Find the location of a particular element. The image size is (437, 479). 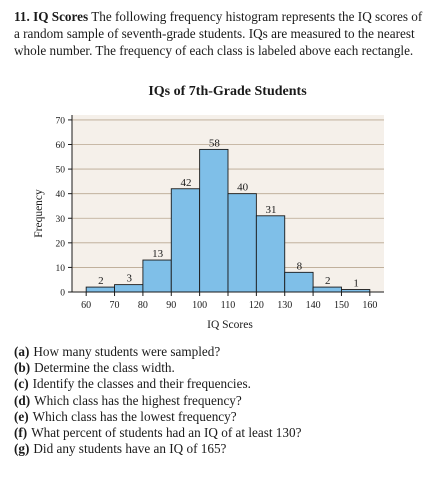

x-tick-label: 90 is located at coordinates (171, 305).